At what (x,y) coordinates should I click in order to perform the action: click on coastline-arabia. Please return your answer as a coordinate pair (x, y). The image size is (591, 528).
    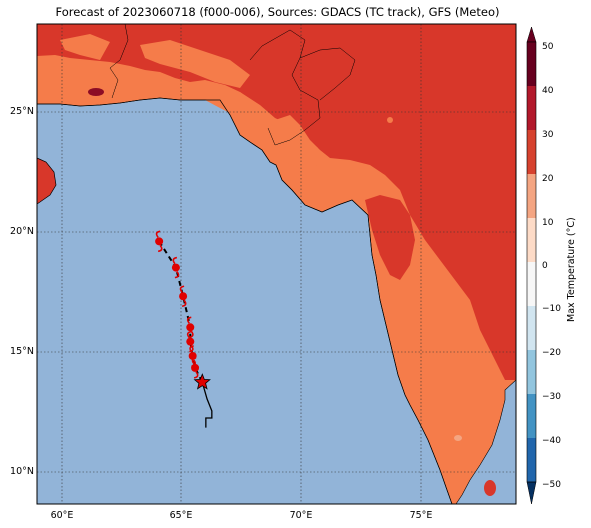
    Looking at the image, I should click on (46, 181).